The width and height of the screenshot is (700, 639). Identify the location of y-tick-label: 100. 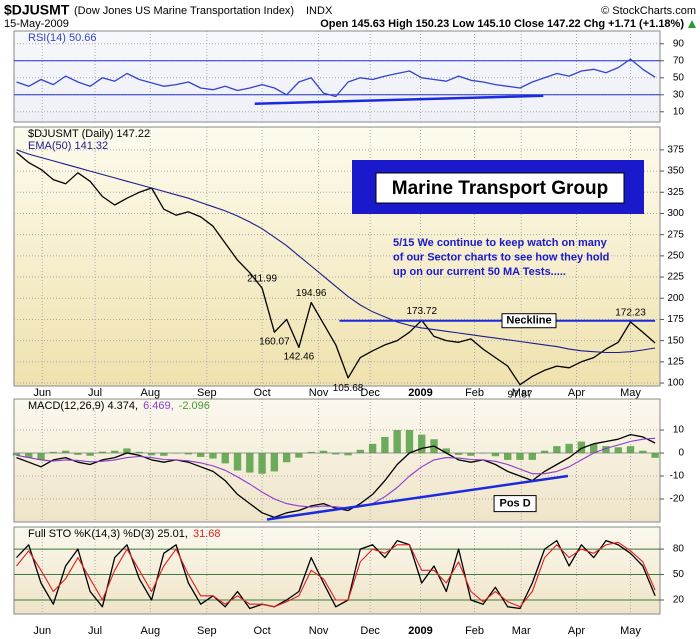
(675, 383).